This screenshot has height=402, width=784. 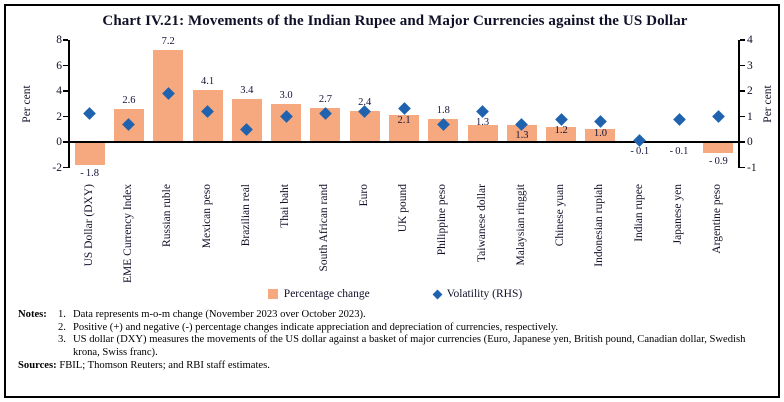 I want to click on right-tick-label: 0, so click(x=750, y=142).